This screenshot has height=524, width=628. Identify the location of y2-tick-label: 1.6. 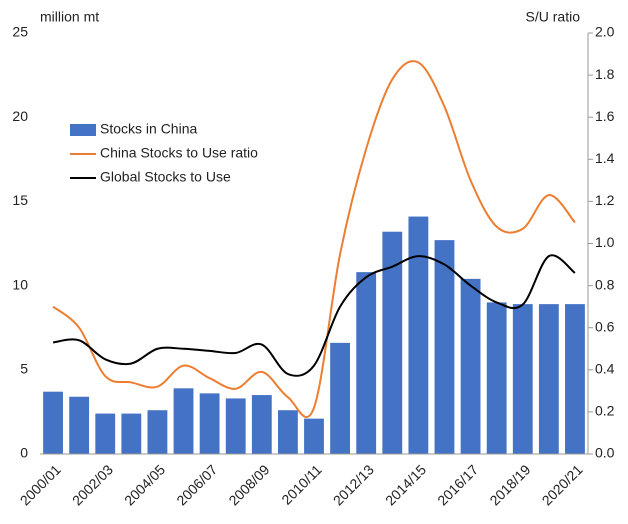
(605, 116).